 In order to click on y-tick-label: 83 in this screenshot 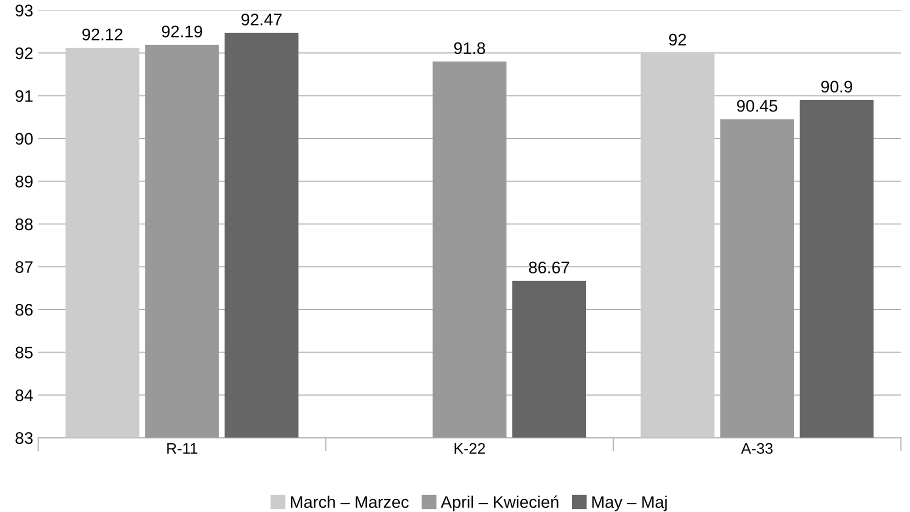, I will do `click(24, 438)`.